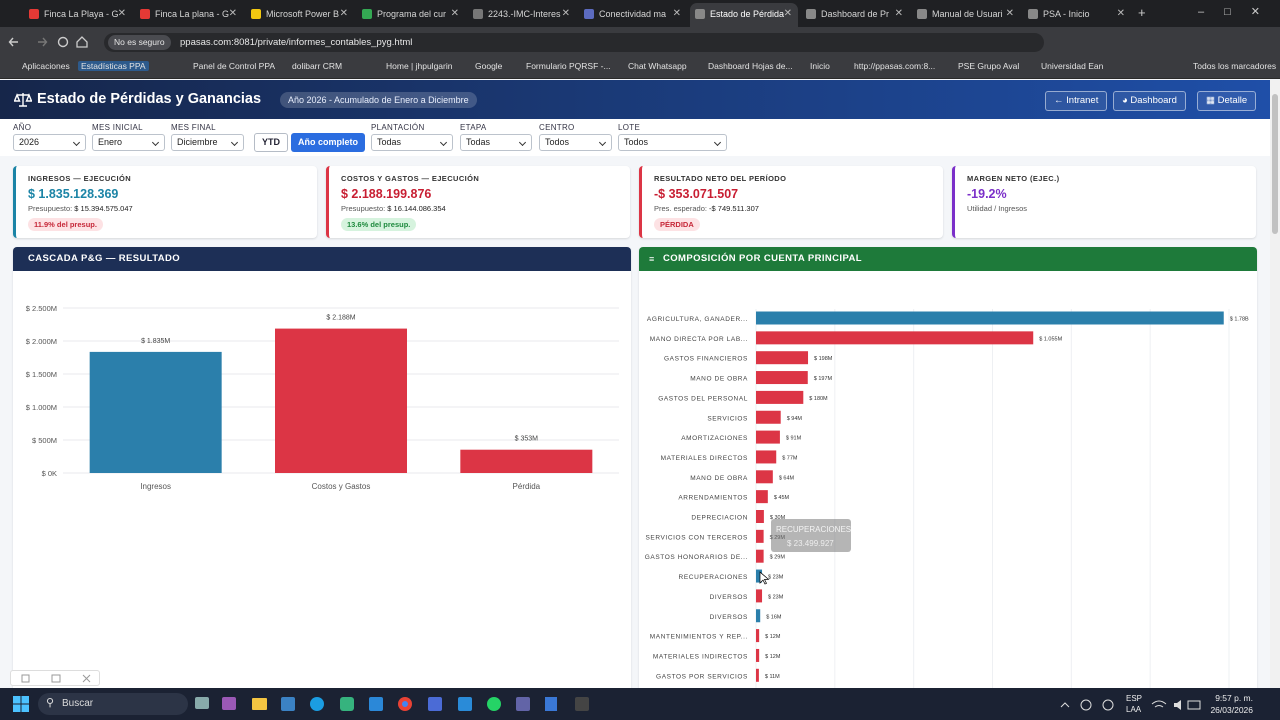 The image size is (1280, 720). I want to click on bookmark: Todos los marcadores, so click(1235, 66).